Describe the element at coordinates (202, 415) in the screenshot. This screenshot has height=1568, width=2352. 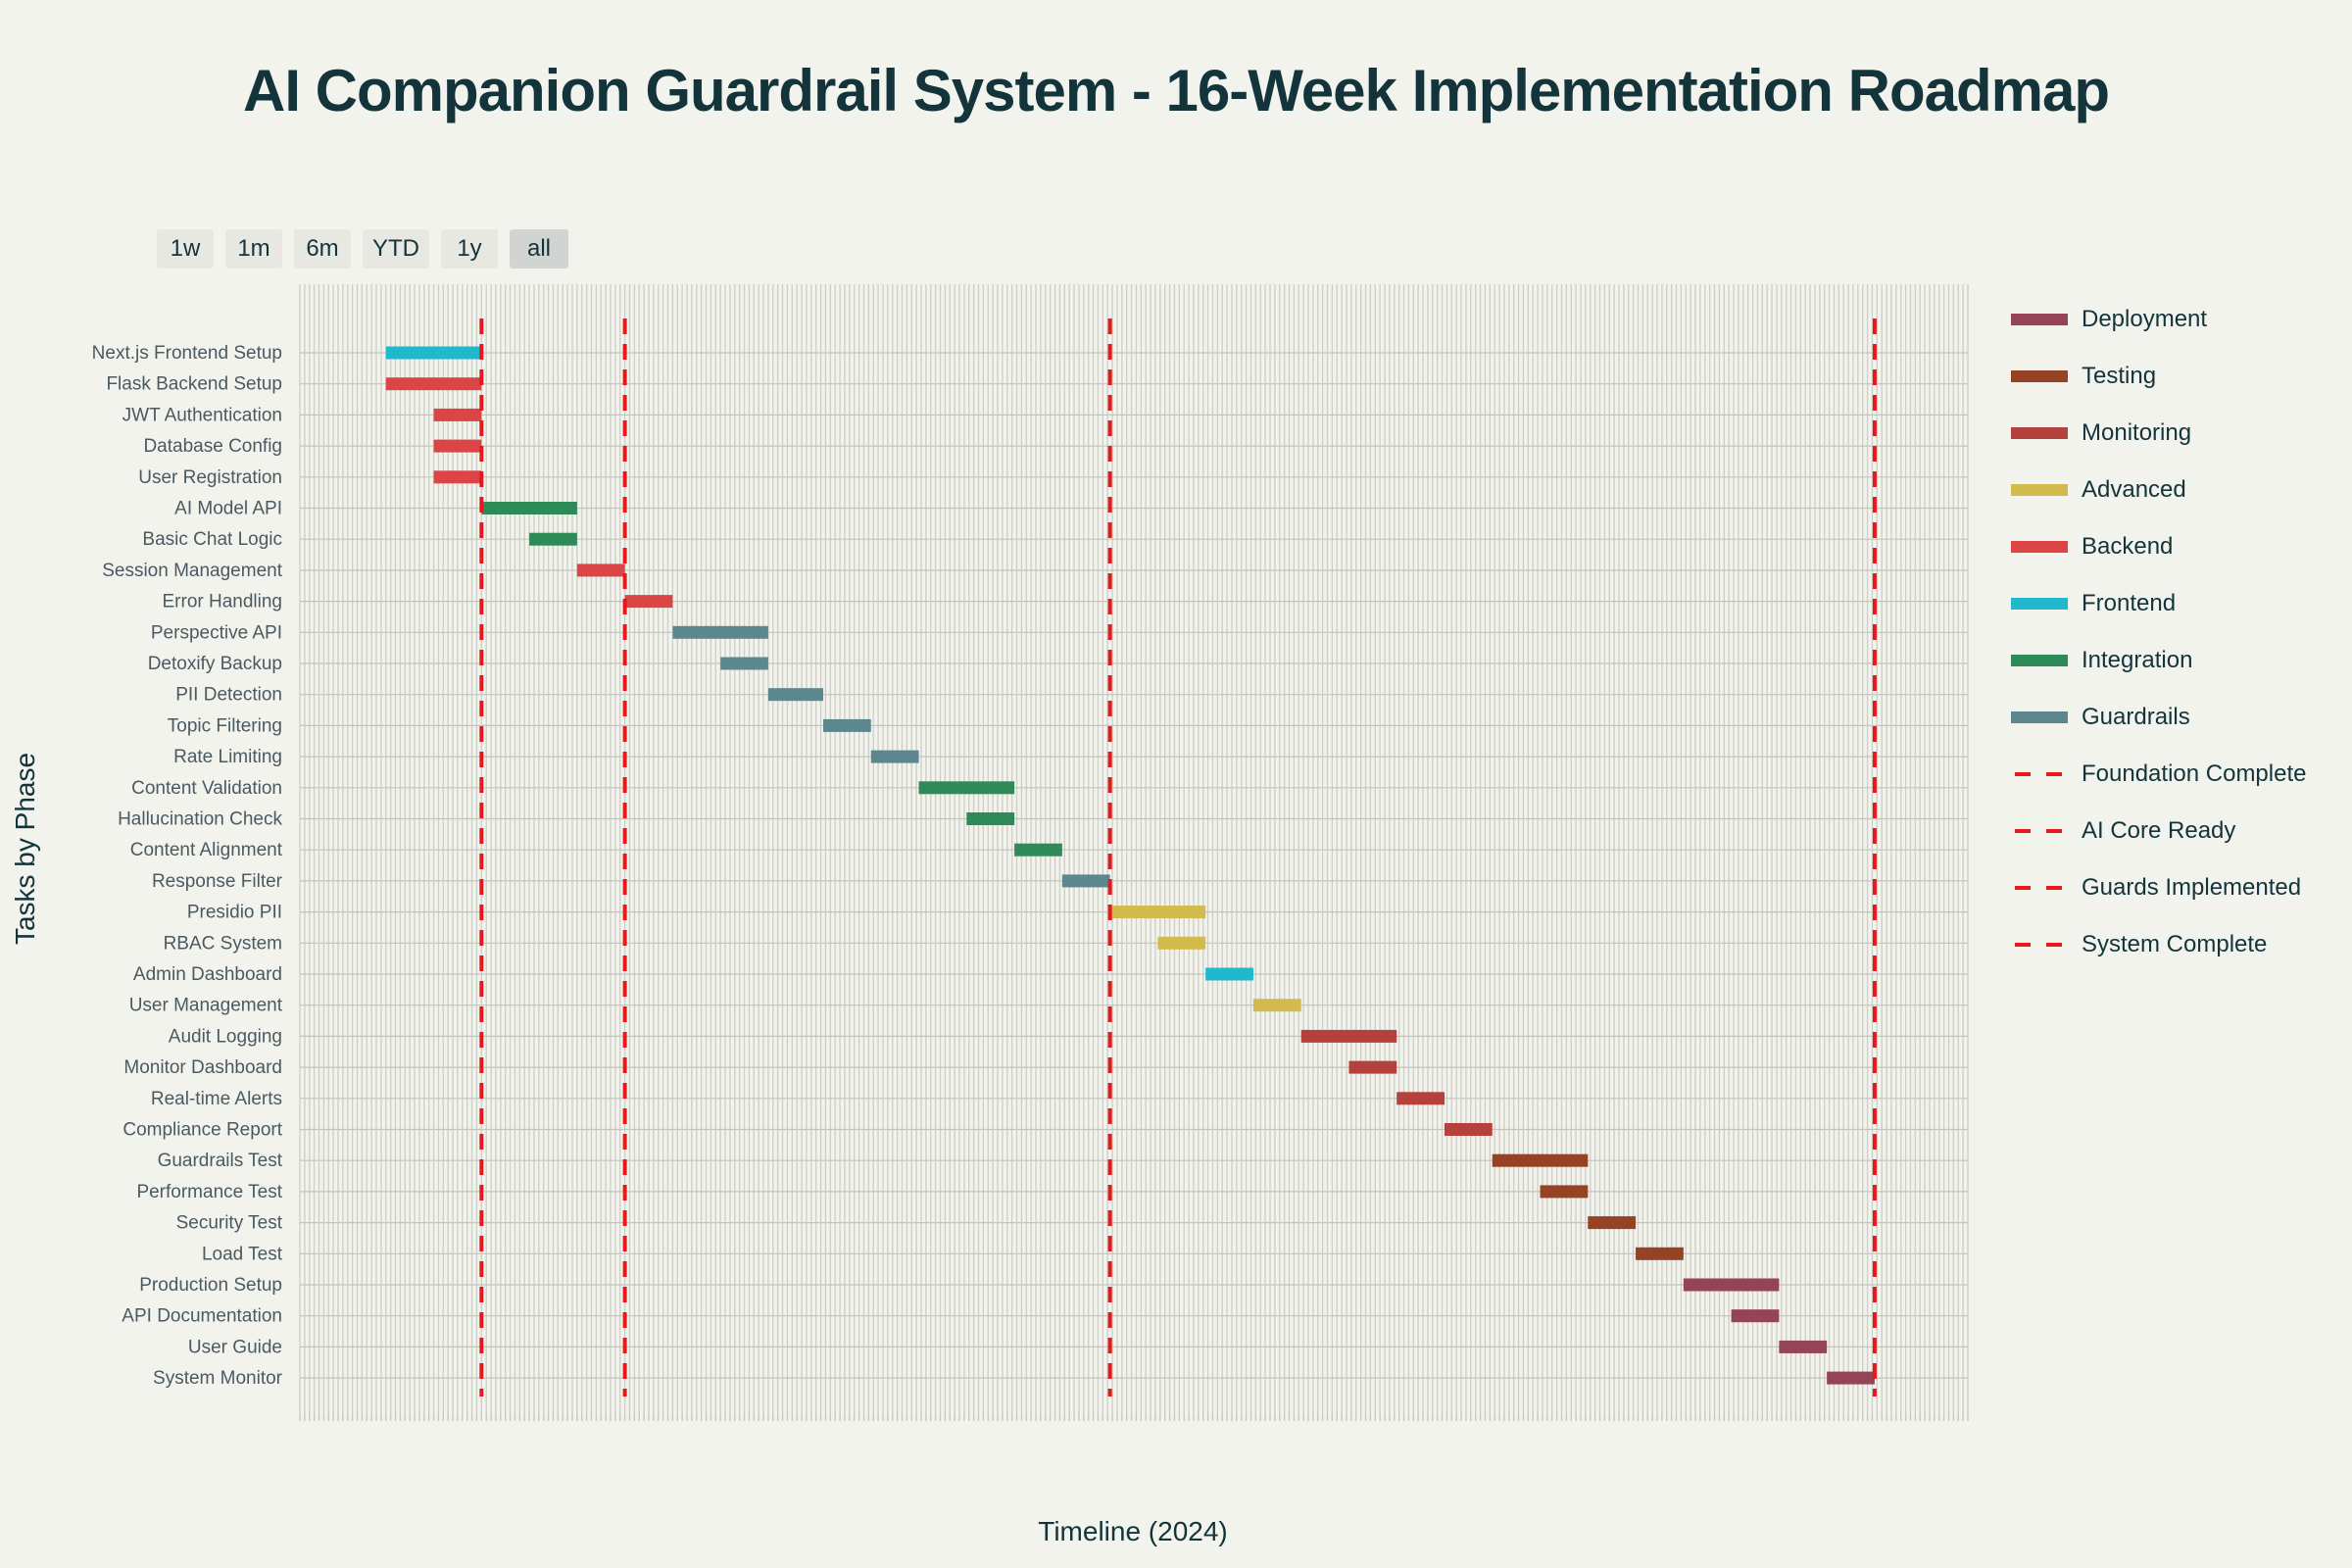
I see `y-tick-label: JWT Authentication` at that location.